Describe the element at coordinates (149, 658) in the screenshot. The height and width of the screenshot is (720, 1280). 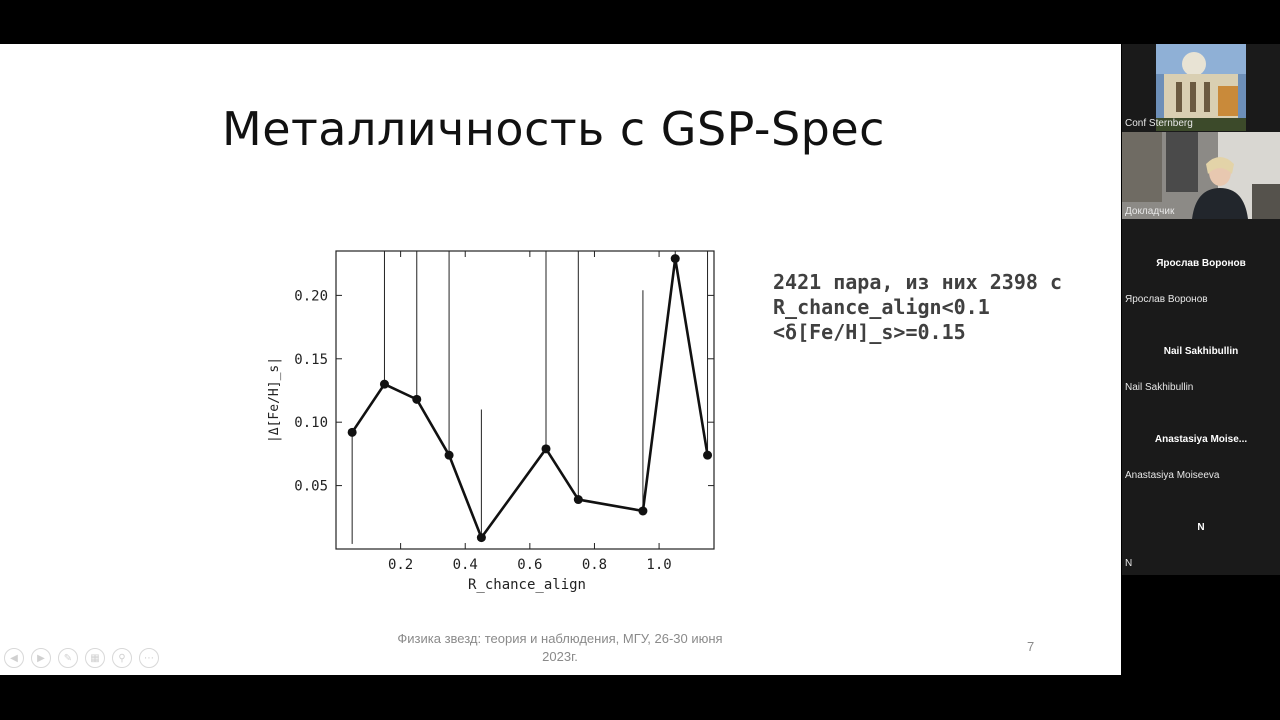
I see `more-icon: ⋯` at that location.